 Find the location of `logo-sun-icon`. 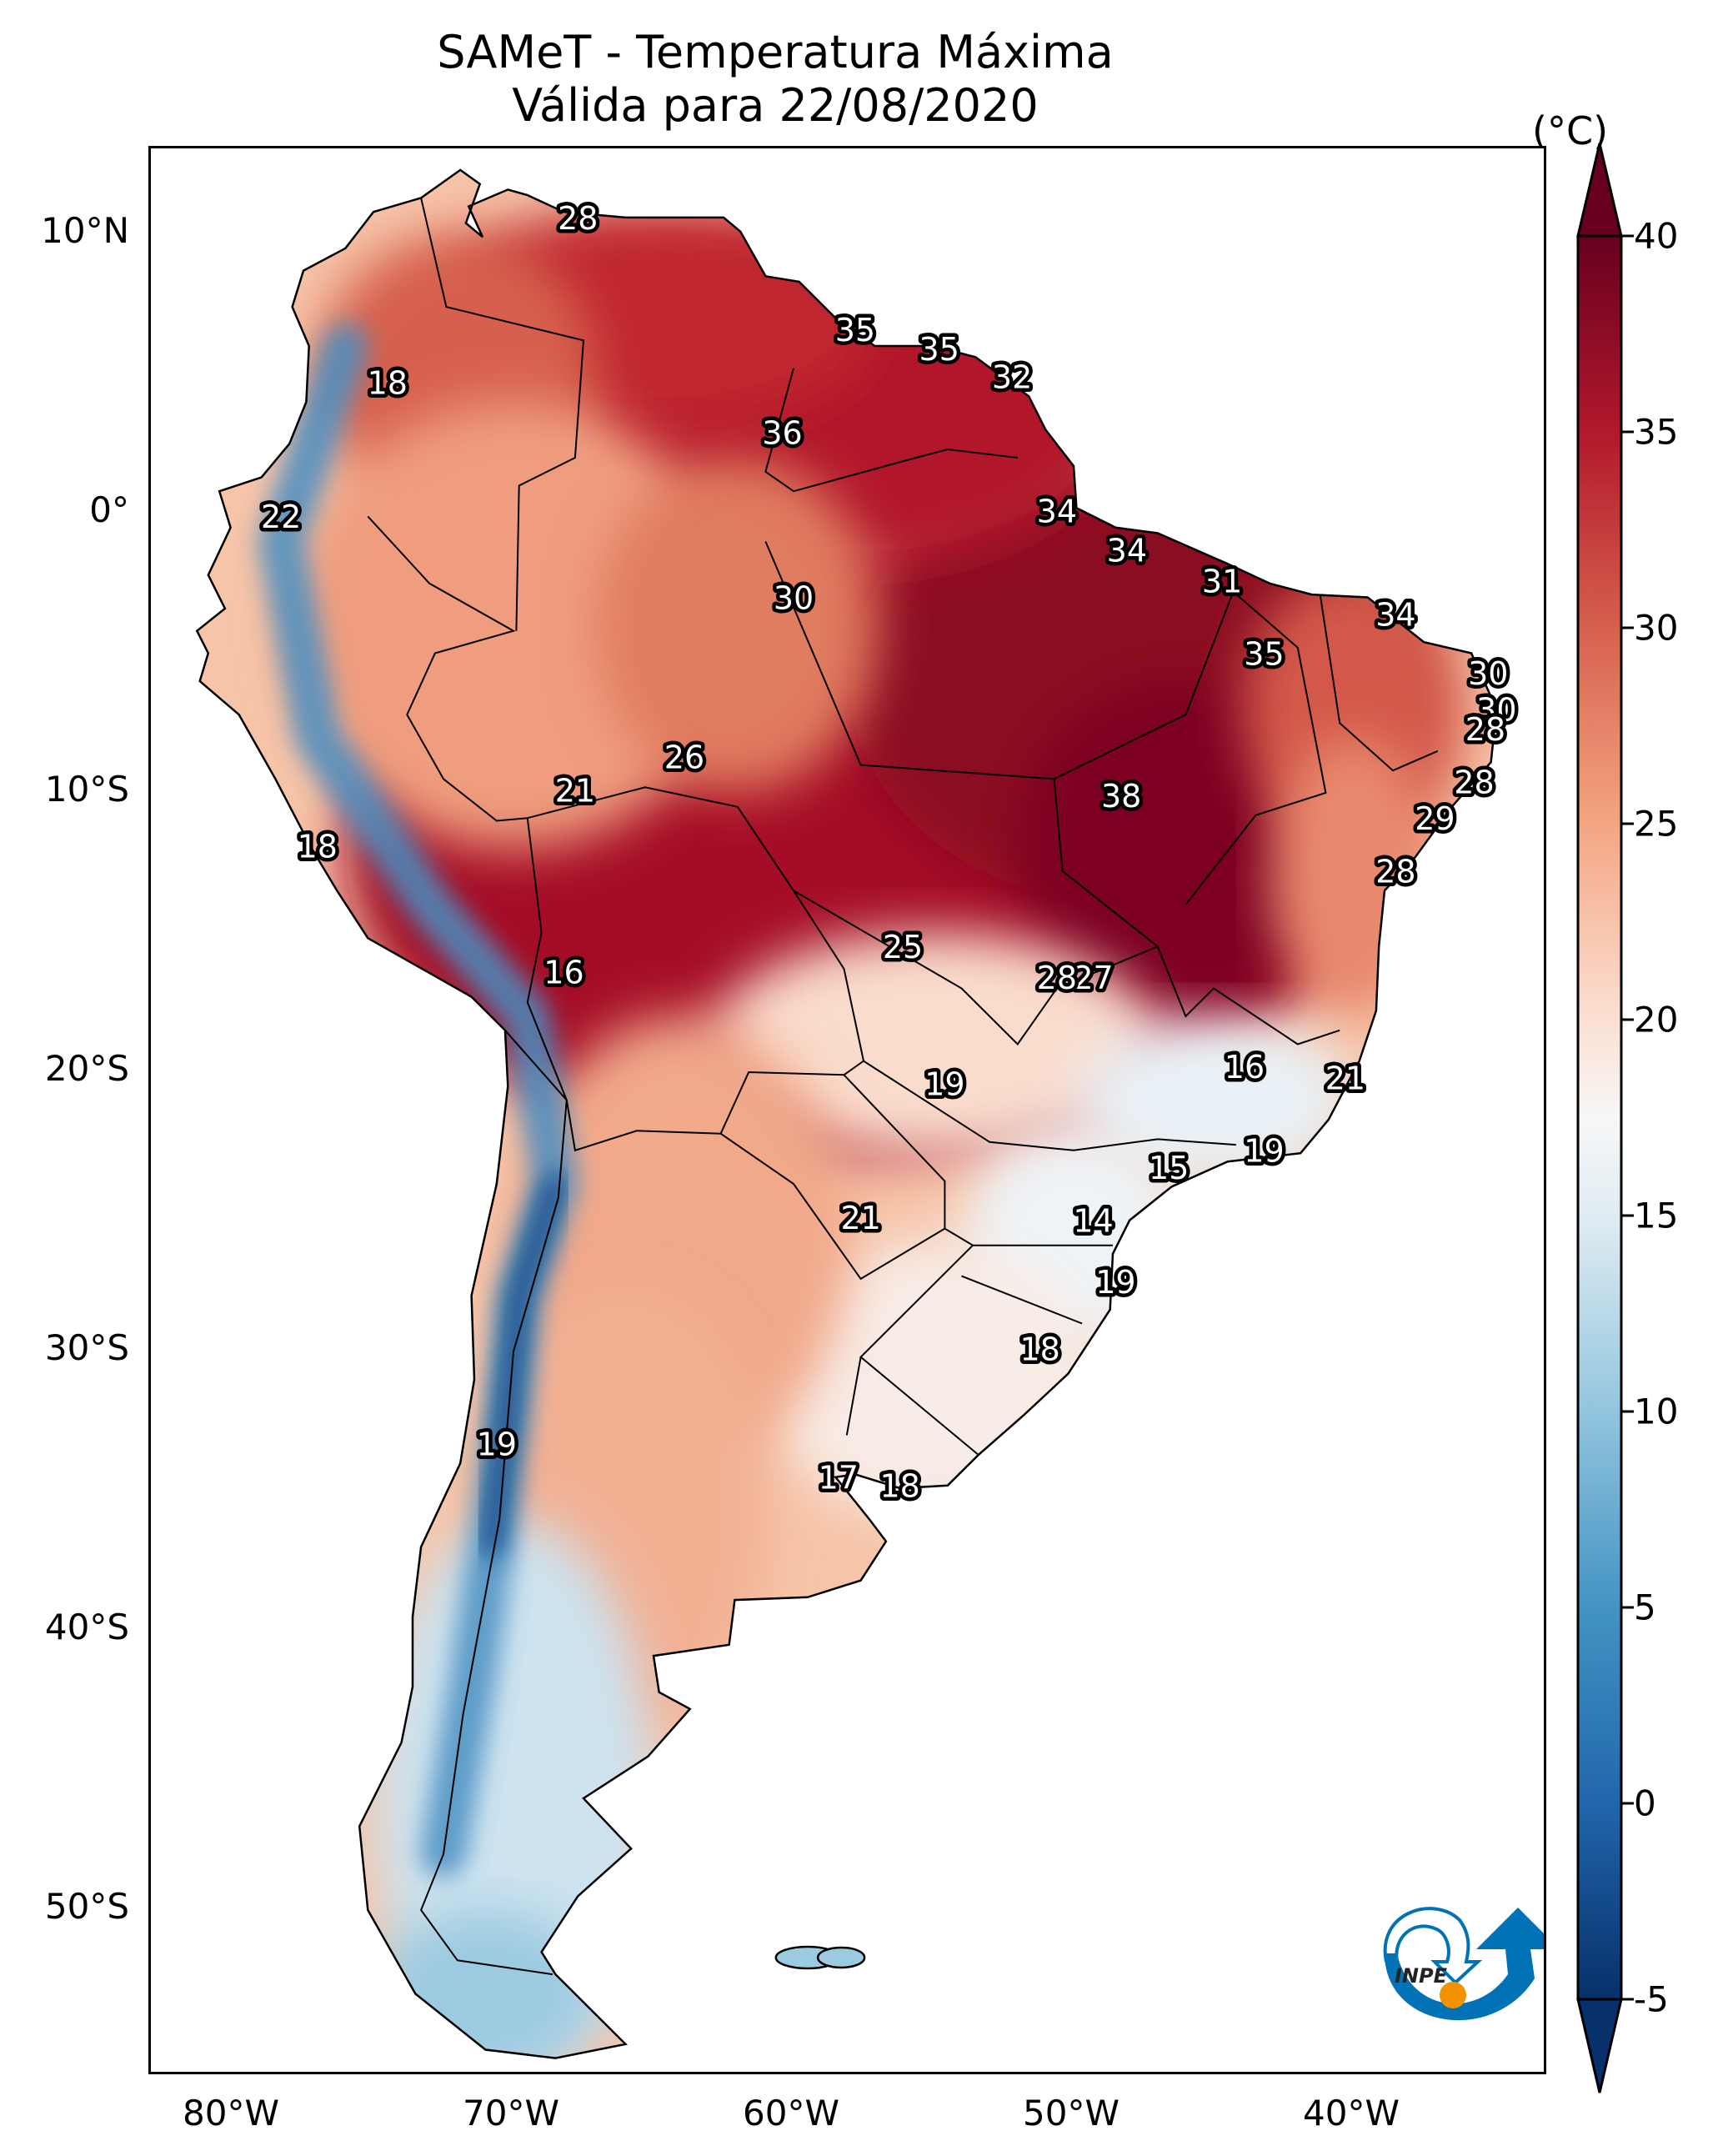

logo-sun-icon is located at coordinates (1453, 1995).